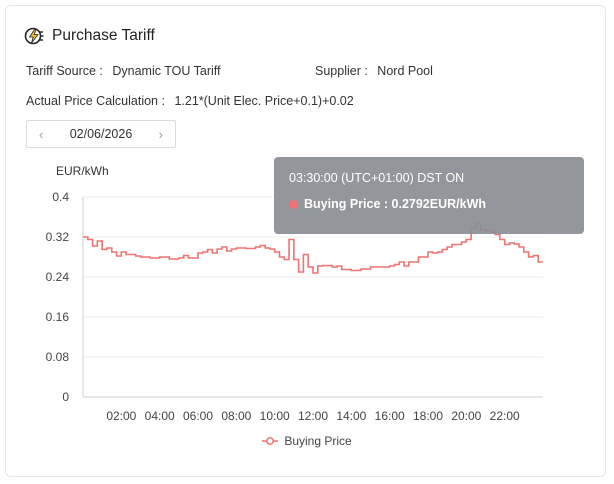  I want to click on date-picker: ‹ 02/06/2026 ›, so click(101, 134).